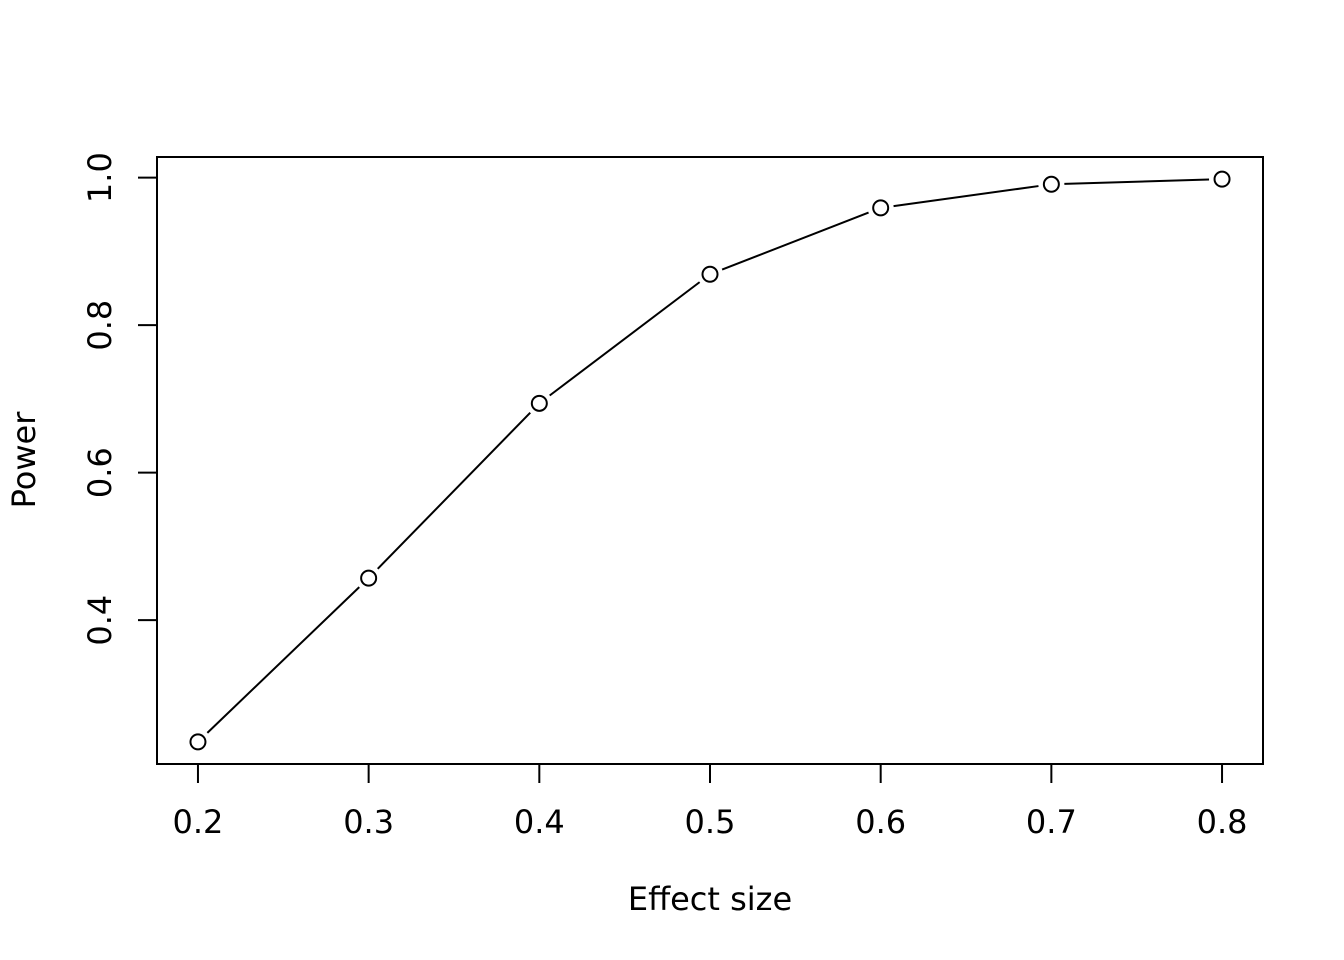 The height and width of the screenshot is (960, 1344). I want to click on x-tick-label: 0.8, so click(1222, 822).